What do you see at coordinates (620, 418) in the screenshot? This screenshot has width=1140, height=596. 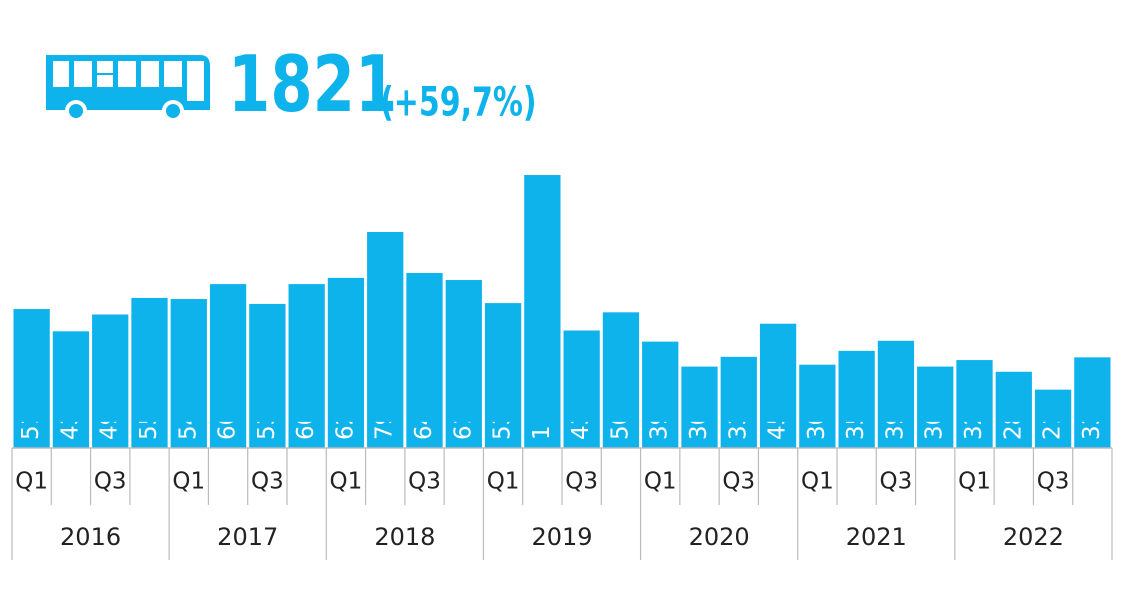 I see `value-label: 500` at bounding box center [620, 418].